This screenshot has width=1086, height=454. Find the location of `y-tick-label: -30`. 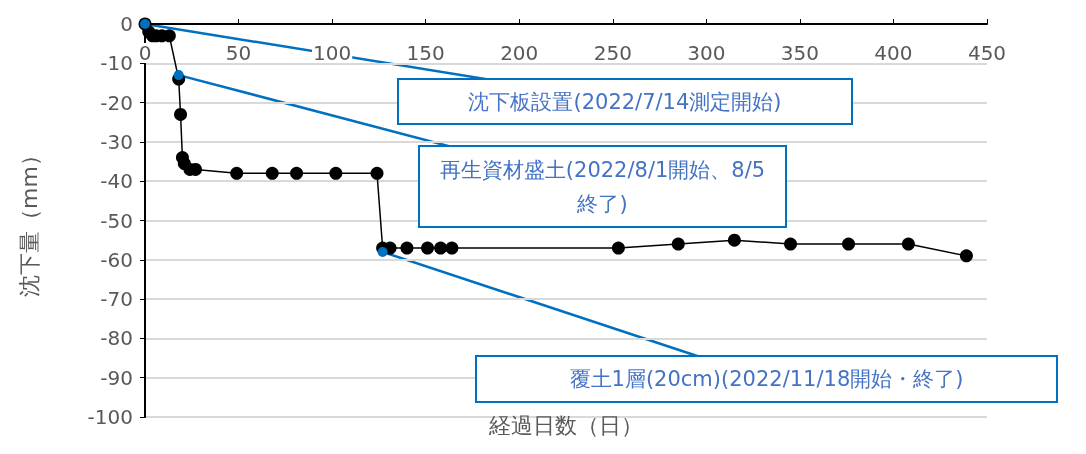

y-tick-label: -30 is located at coordinates (116, 141).